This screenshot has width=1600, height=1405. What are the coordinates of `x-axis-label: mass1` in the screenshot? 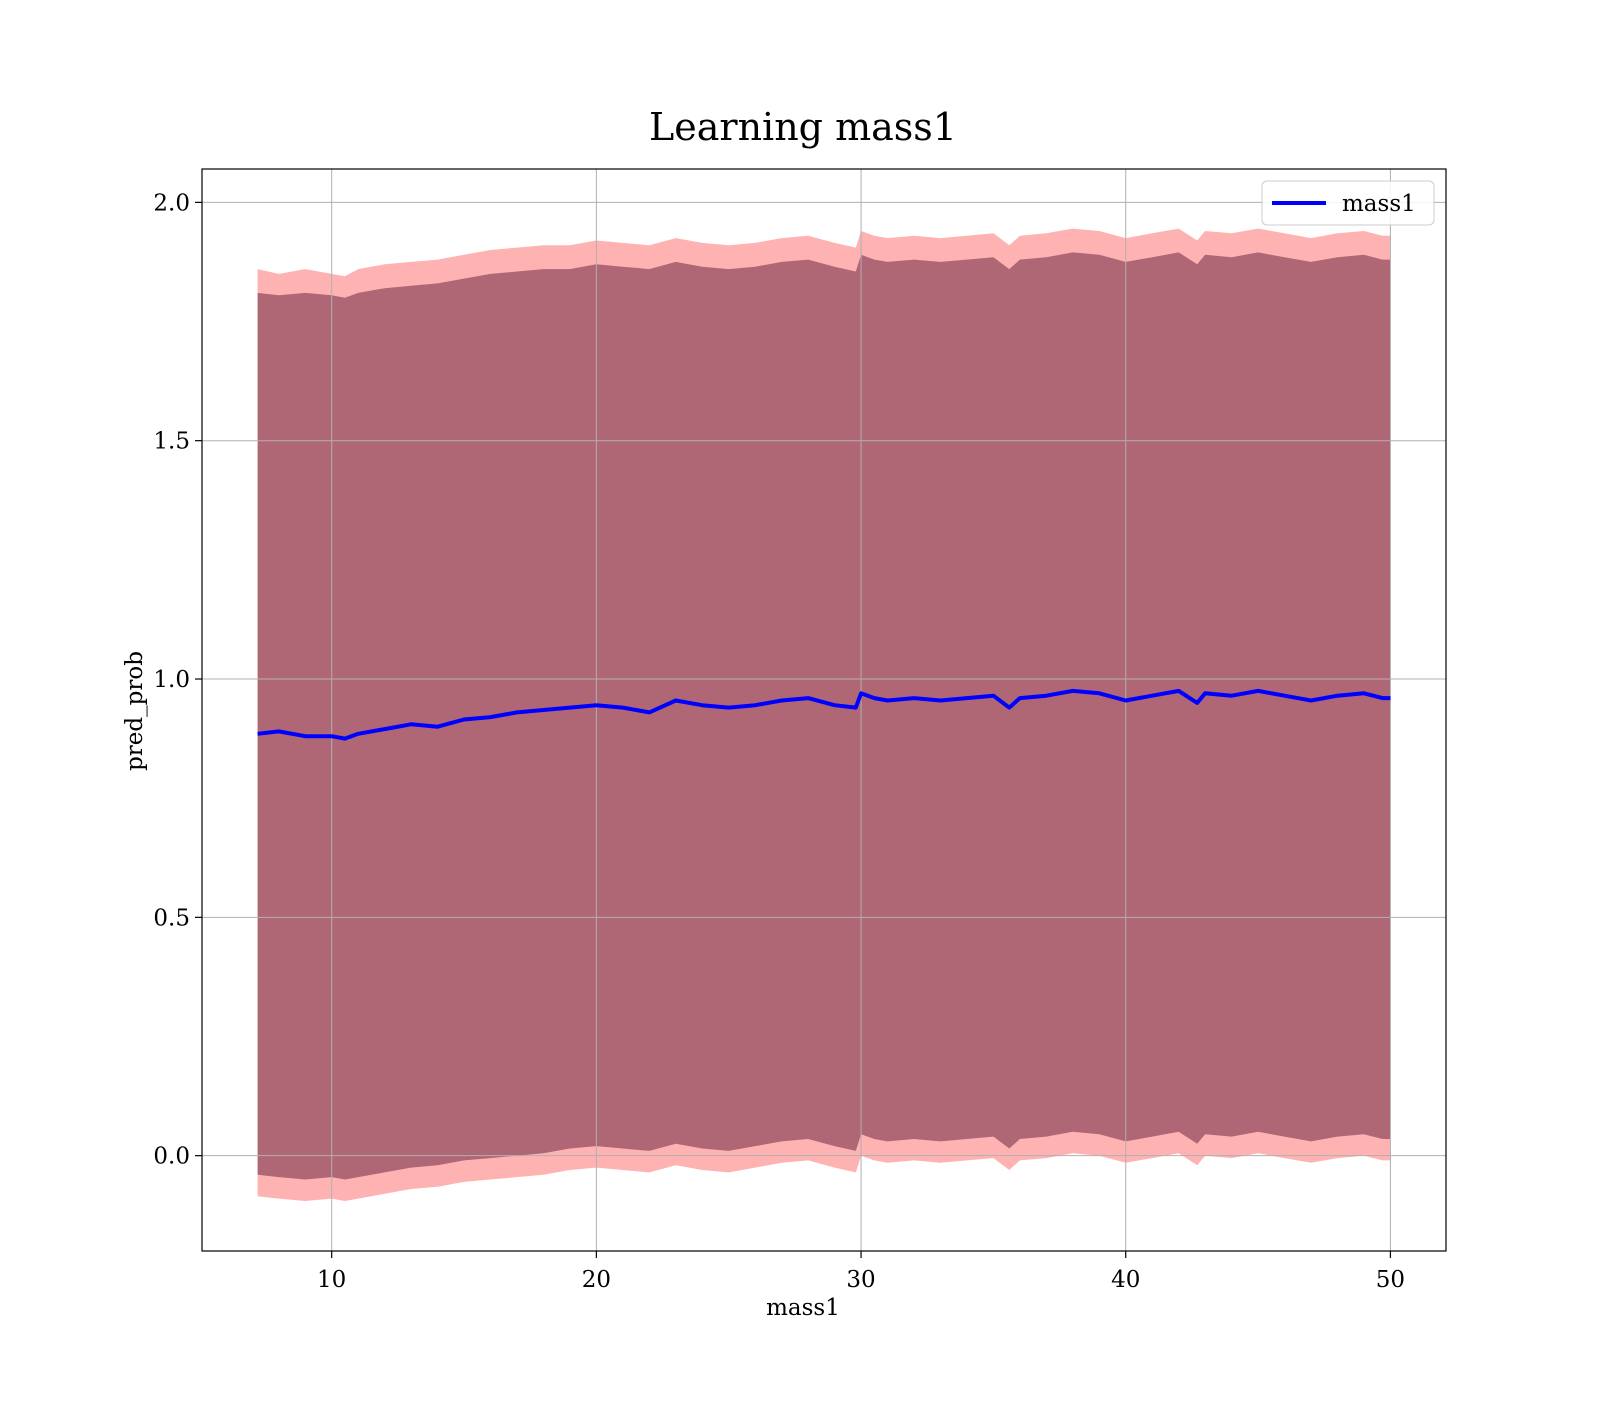 It's located at (803, 1308).